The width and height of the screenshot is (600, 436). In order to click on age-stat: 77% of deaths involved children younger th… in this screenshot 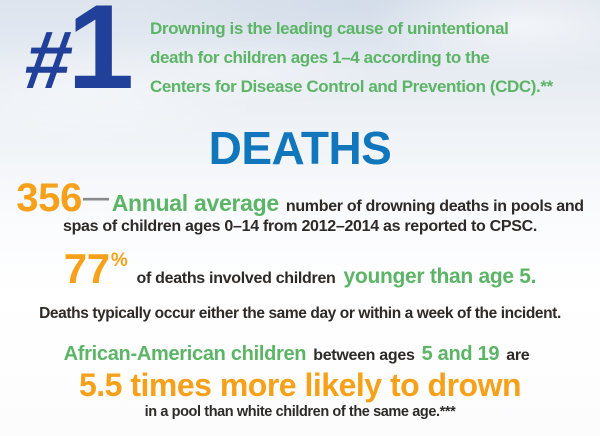, I will do `click(300, 274)`.